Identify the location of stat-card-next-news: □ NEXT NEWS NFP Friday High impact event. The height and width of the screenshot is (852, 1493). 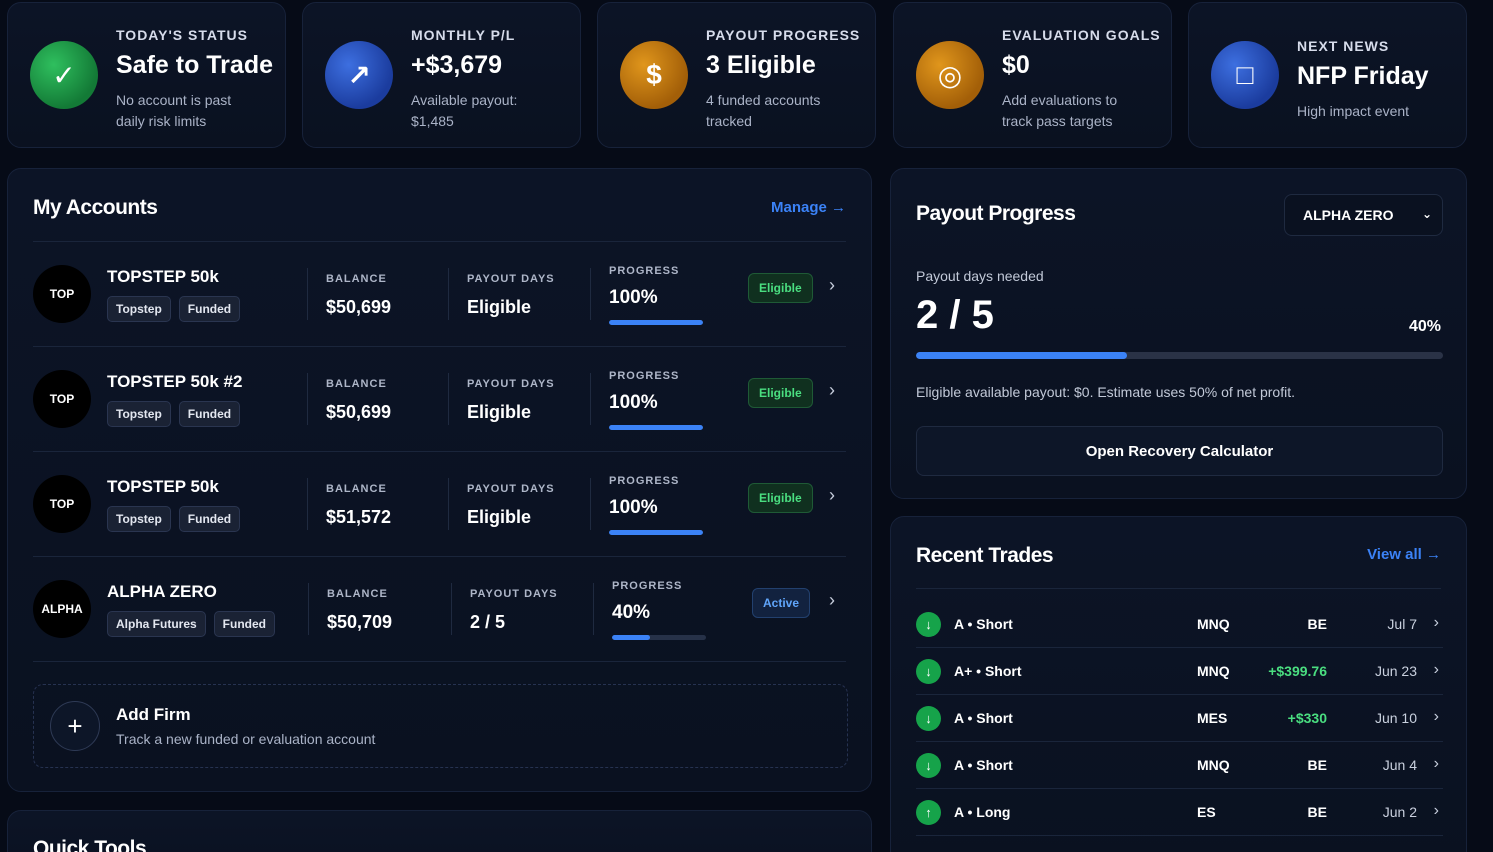
(1327, 75).